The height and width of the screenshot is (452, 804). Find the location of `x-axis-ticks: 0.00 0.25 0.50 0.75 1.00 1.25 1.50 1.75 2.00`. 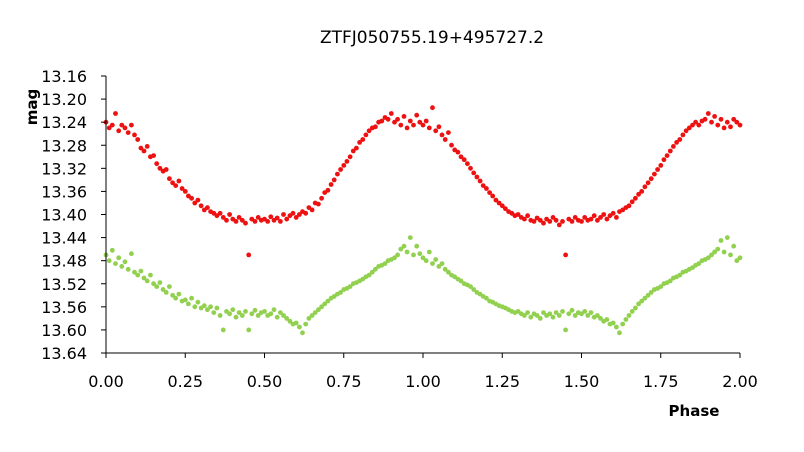

x-axis-ticks: 0.00 0.25 0.50 0.75 1.00 1.25 1.50 1.75 2.00 is located at coordinates (423, 372).